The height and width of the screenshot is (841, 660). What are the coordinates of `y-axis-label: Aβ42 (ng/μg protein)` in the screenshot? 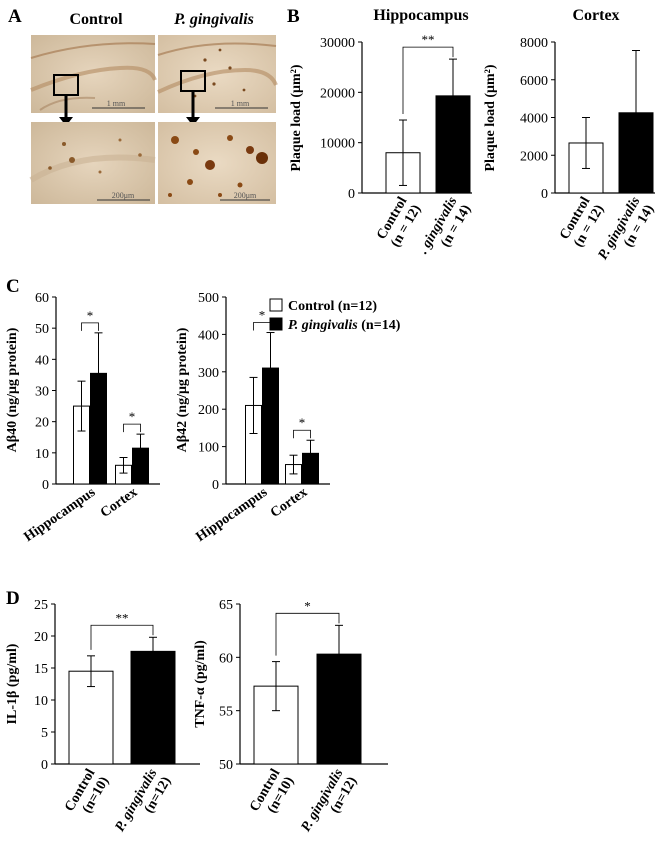 It's located at (182, 389).